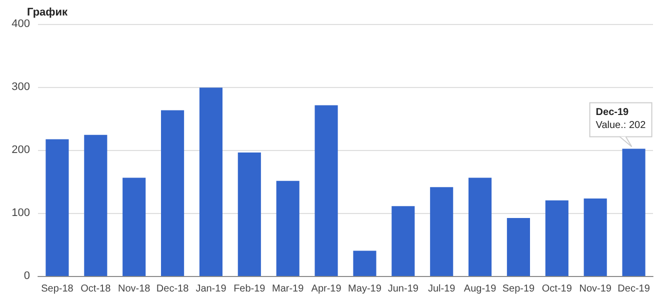  What do you see at coordinates (57, 289) in the screenshot?
I see `x-tick-label: Sep-18` at bounding box center [57, 289].